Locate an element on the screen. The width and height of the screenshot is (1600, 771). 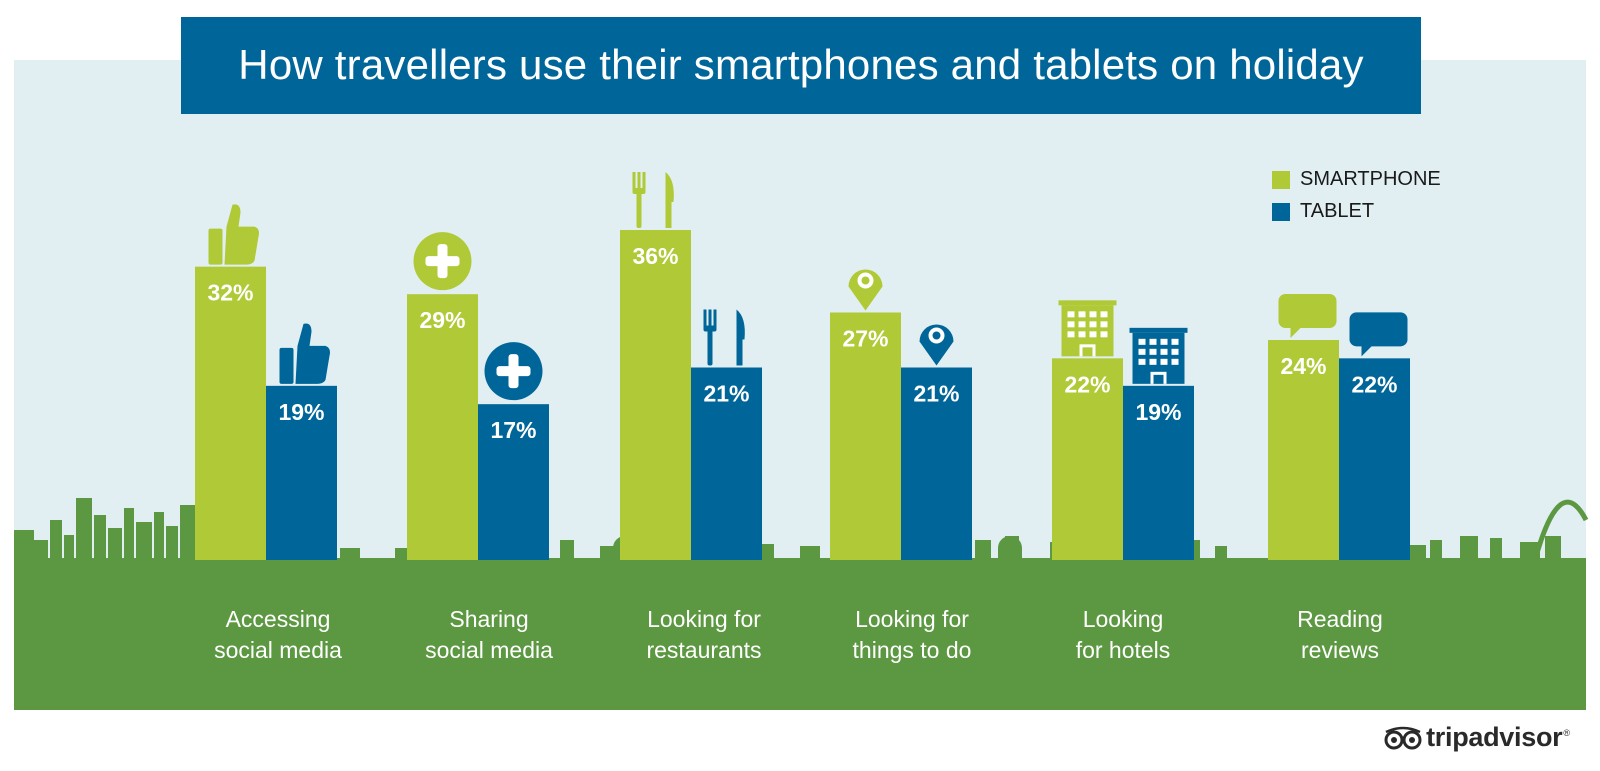
skyline-arch is located at coordinates (1560, 530).